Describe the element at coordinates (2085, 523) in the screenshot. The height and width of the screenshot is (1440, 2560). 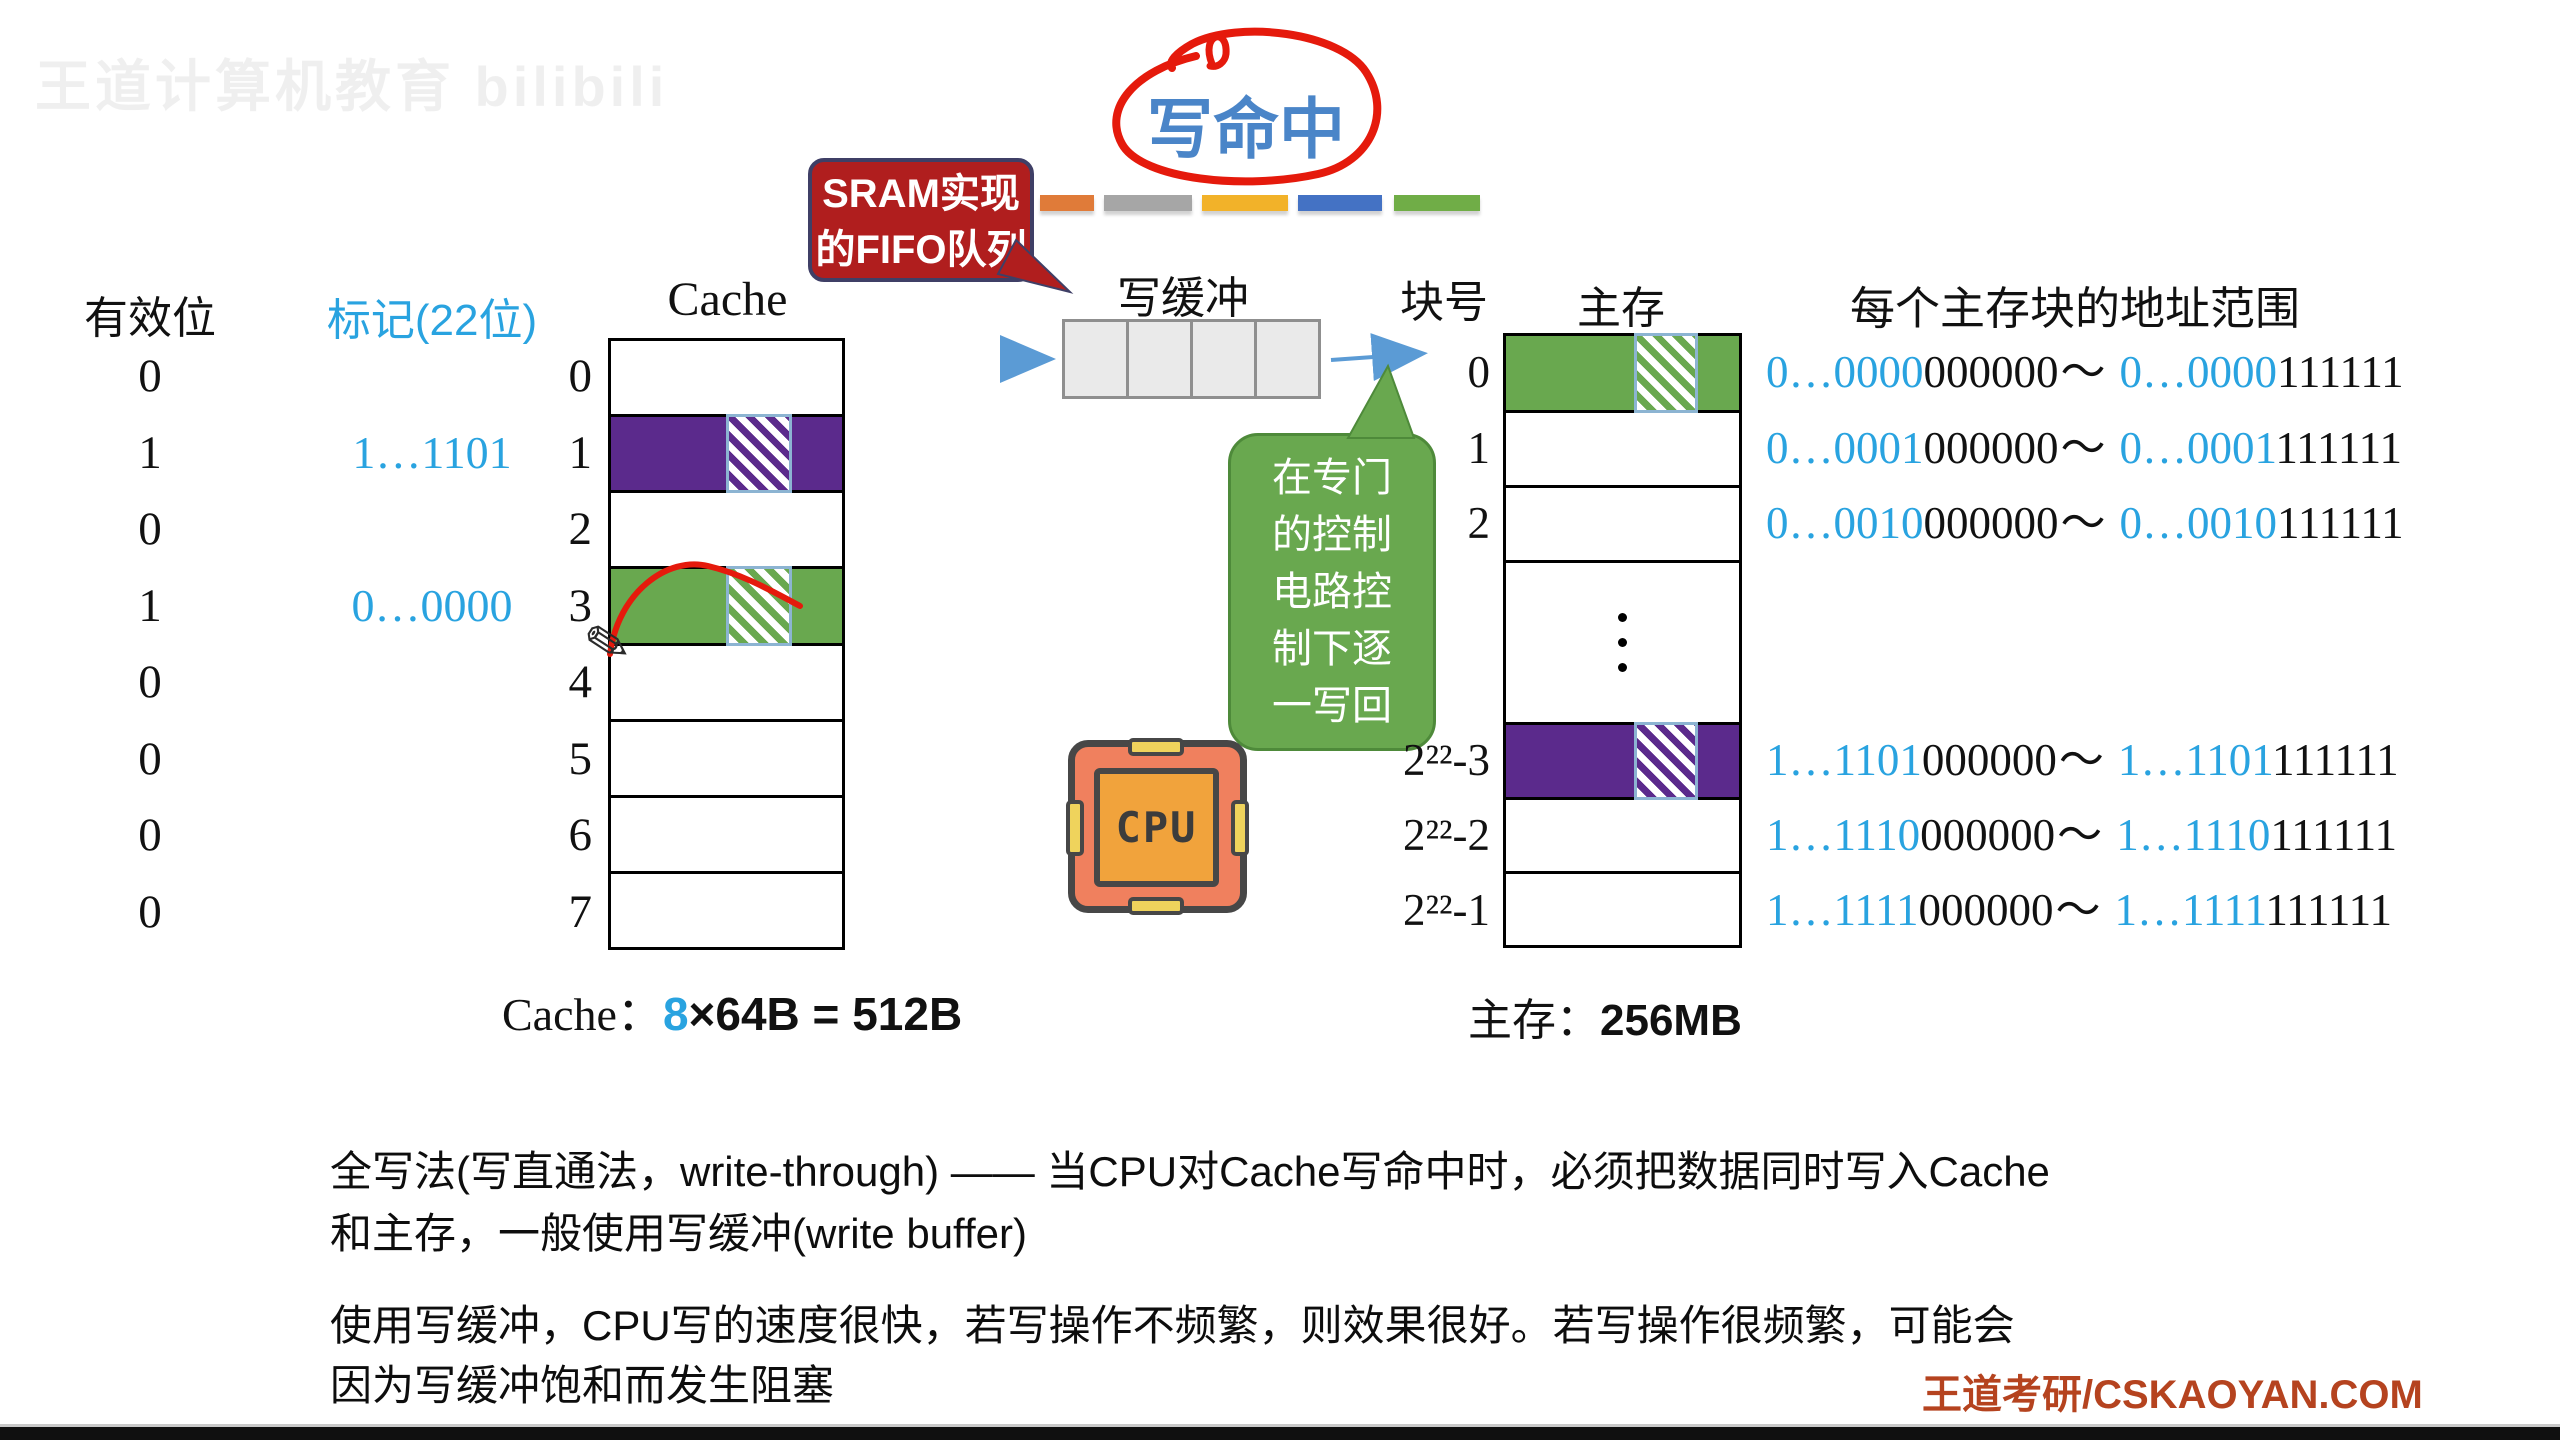
I see `address-range-row-2: 0…0010000000～ 0…0010111111` at that location.